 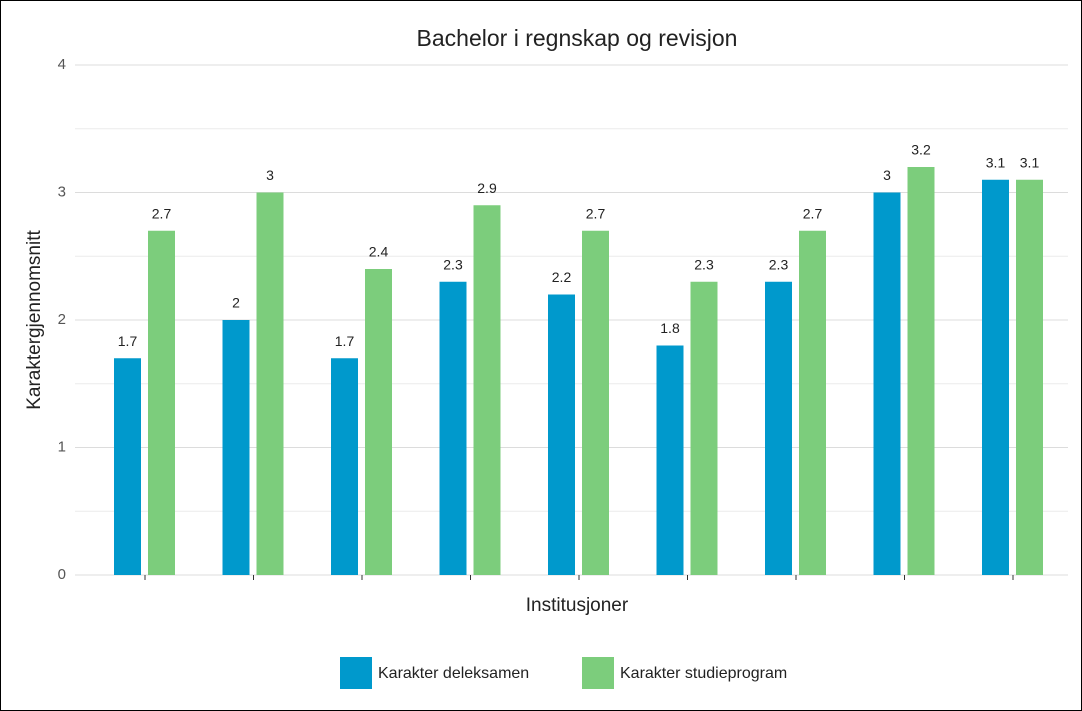 I want to click on y-tick-label: 2, so click(x=62, y=319).